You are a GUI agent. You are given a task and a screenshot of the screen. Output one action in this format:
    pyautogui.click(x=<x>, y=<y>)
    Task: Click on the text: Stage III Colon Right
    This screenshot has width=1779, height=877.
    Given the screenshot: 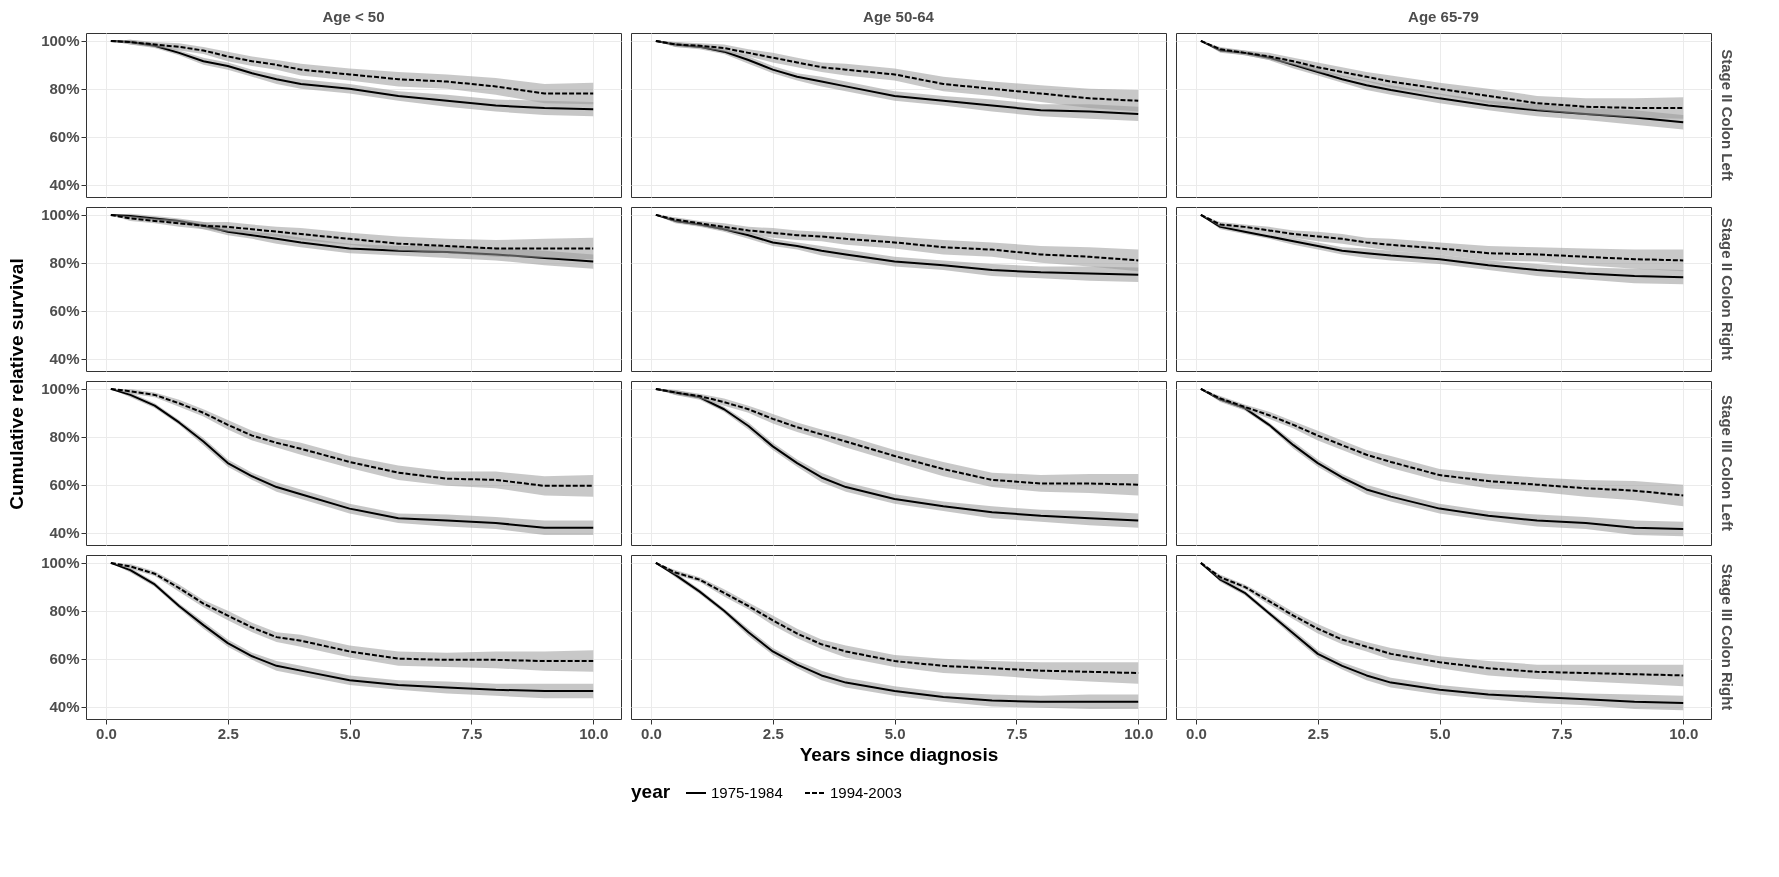 What is the action you would take?
    pyautogui.click(x=1727, y=637)
    